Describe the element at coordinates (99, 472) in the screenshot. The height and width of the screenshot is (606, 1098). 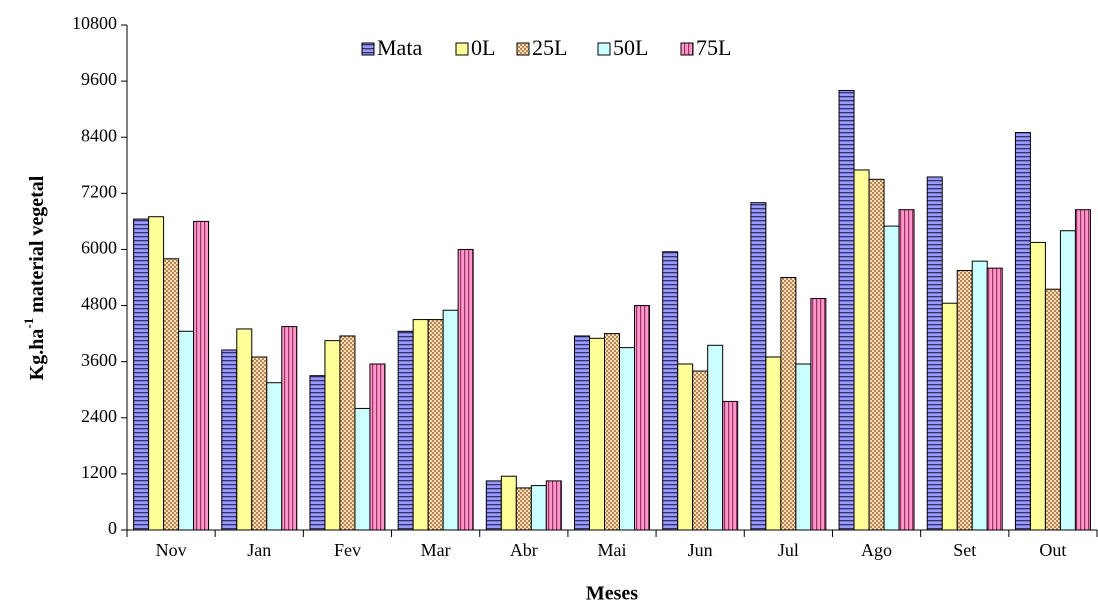
I see `y-tick-label: 1200` at that location.